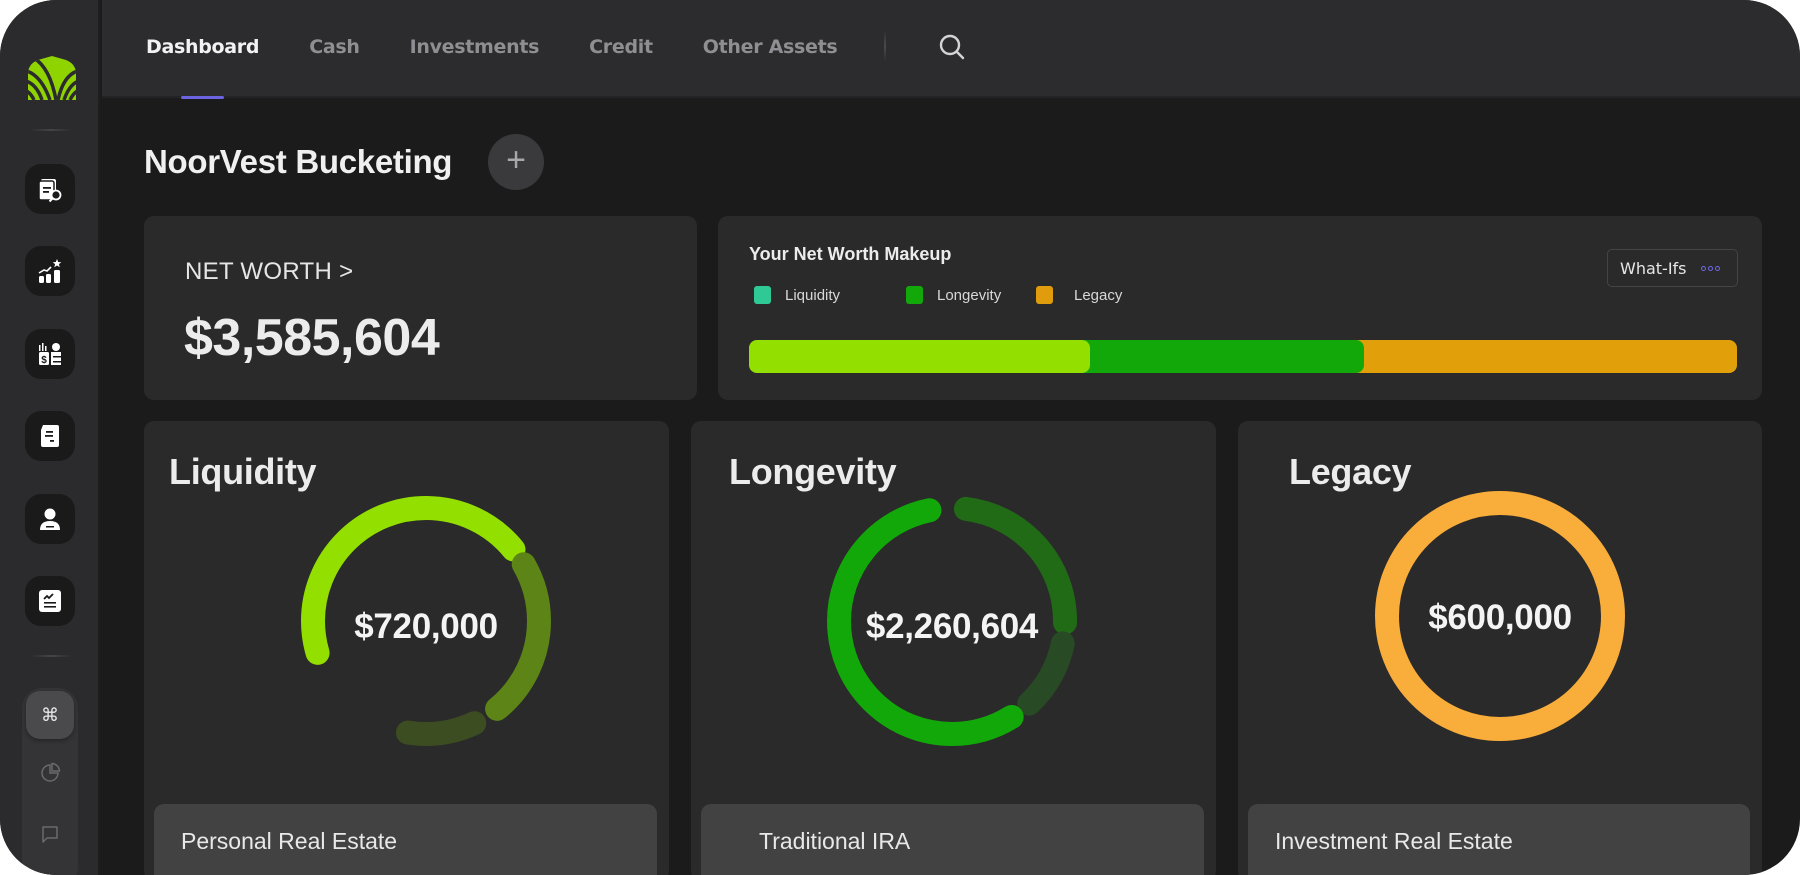 This screenshot has height=875, width=1800. What do you see at coordinates (202, 97) in the screenshot?
I see `active-tab-indicator` at bounding box center [202, 97].